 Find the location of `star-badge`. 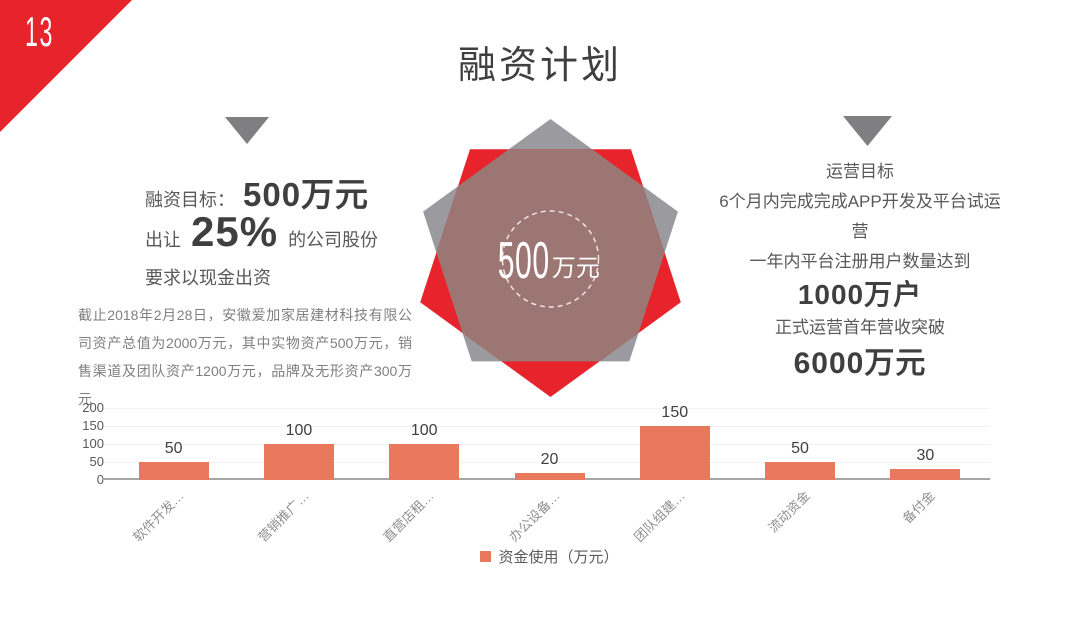

star-badge is located at coordinates (550, 258).